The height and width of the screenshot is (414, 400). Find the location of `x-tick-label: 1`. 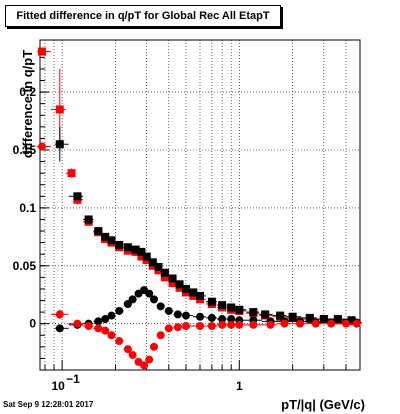

x-tick-label: 1 is located at coordinates (239, 386).